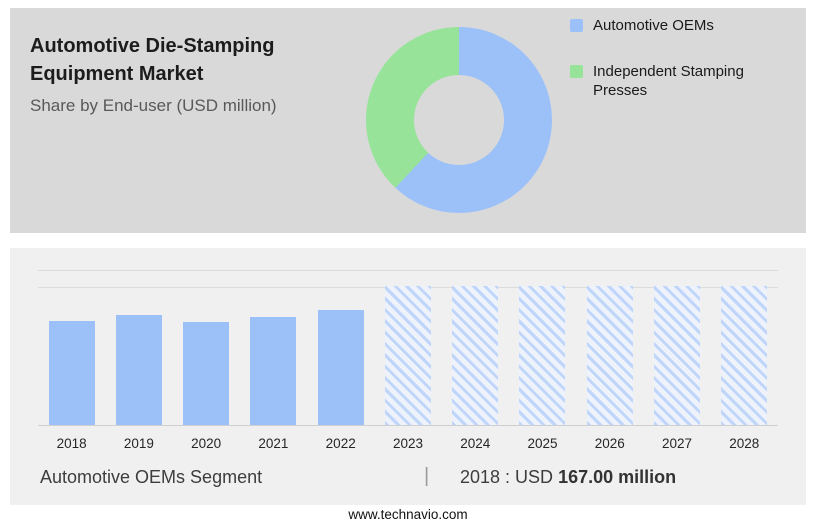 The height and width of the screenshot is (528, 816). I want to click on bar-2019, so click(138, 370).